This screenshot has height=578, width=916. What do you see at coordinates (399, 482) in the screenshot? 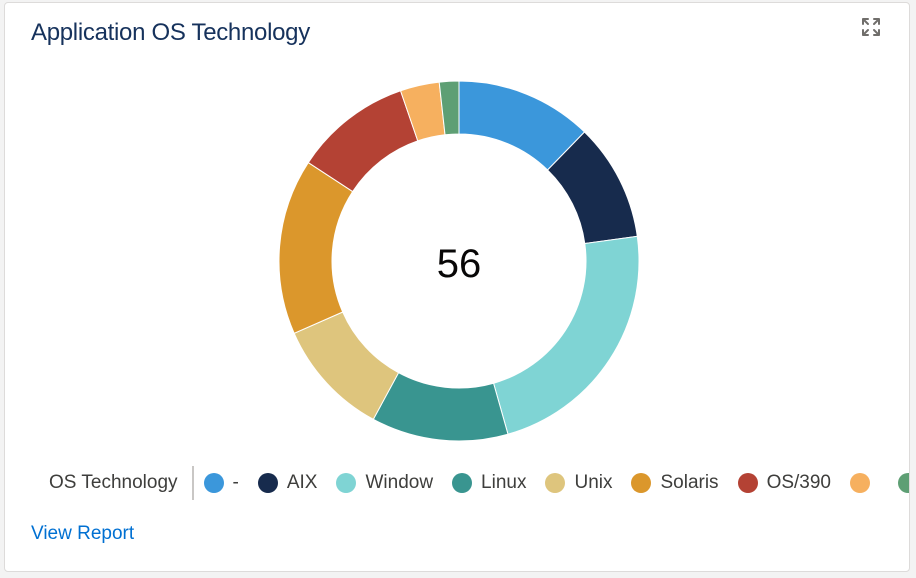
I see `legend-label: Window` at bounding box center [399, 482].